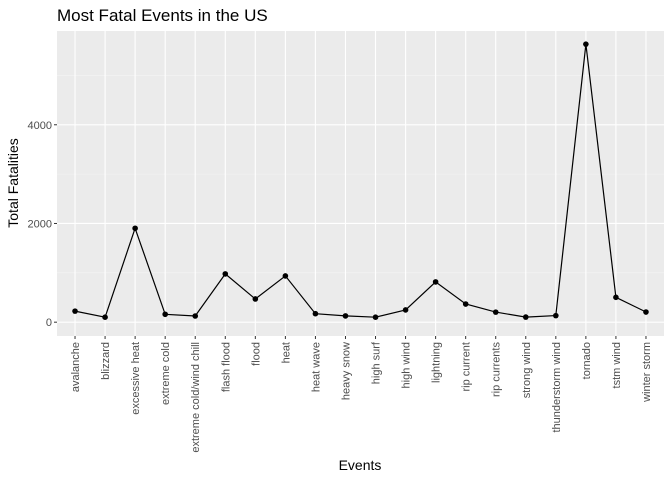 The image size is (672, 480). I want to click on y-tick-label: 0, so click(49, 323).